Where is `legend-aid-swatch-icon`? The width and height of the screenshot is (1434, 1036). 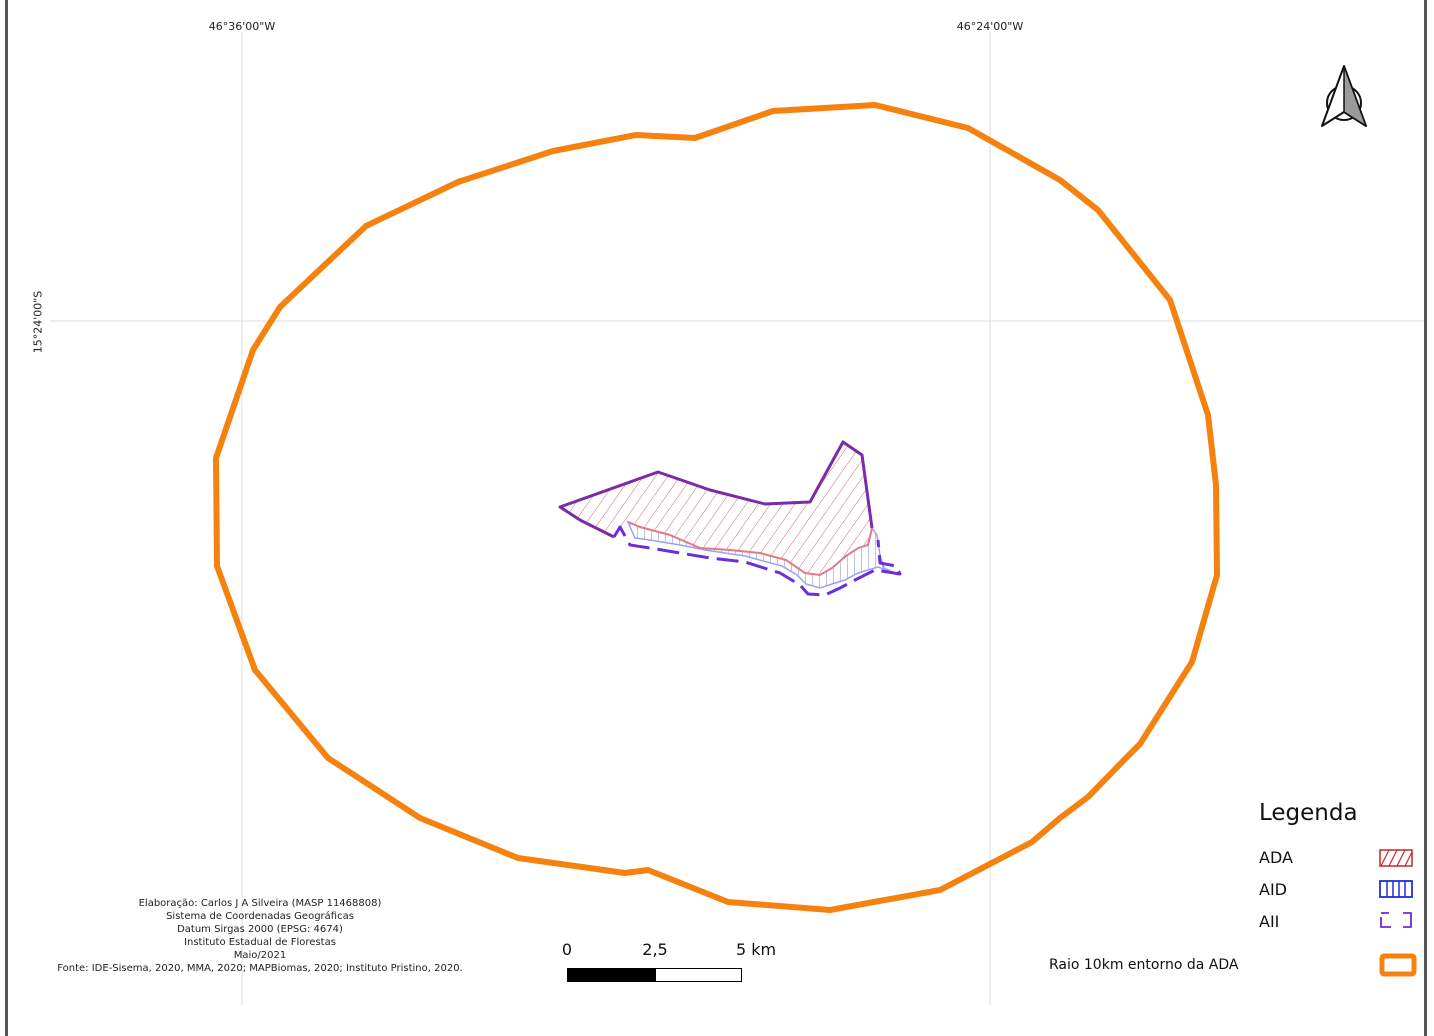 legend-aid-swatch-icon is located at coordinates (1396, 889).